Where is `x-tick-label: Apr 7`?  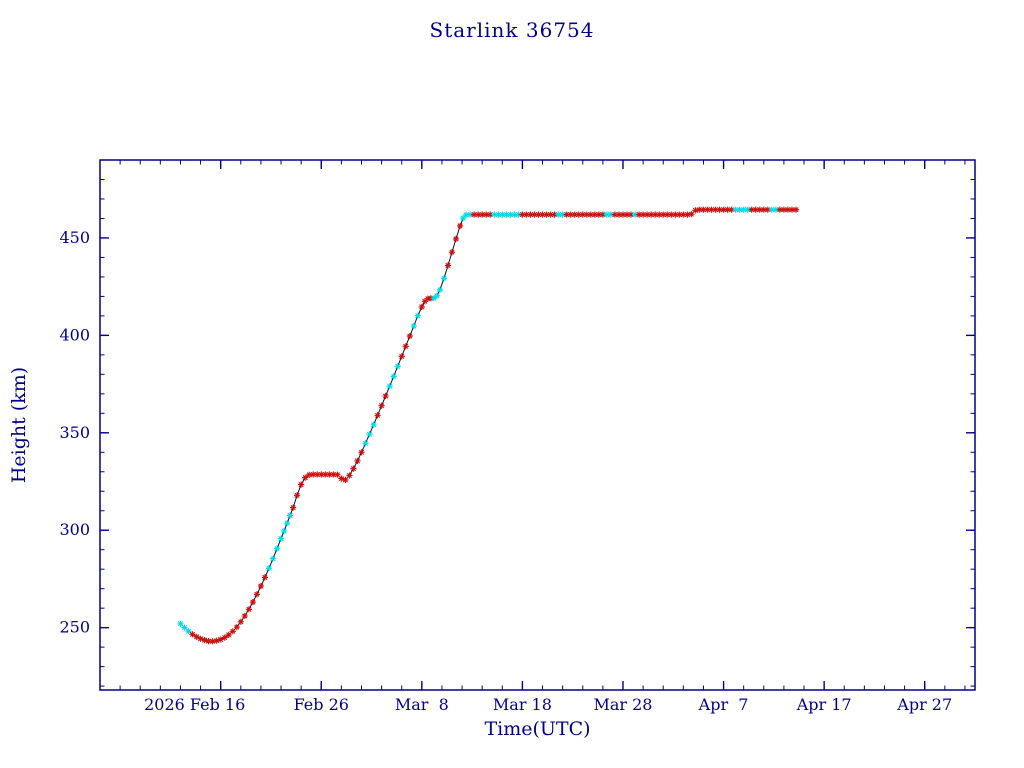
x-tick-label: Apr 7 is located at coordinates (723, 704).